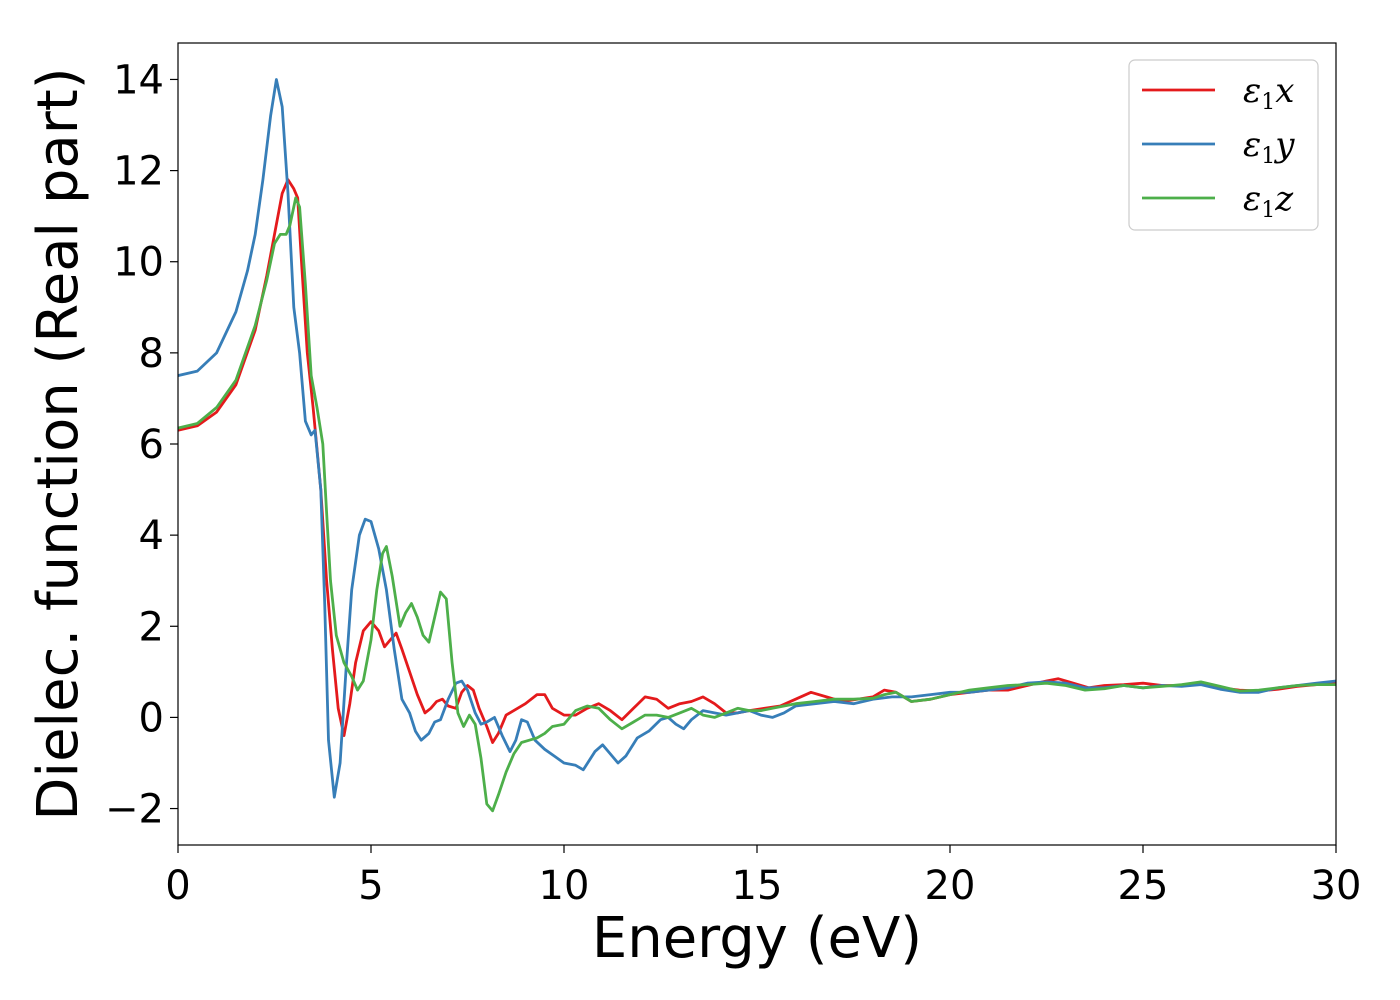  I want to click on y-tick-label: 4, so click(151, 536).